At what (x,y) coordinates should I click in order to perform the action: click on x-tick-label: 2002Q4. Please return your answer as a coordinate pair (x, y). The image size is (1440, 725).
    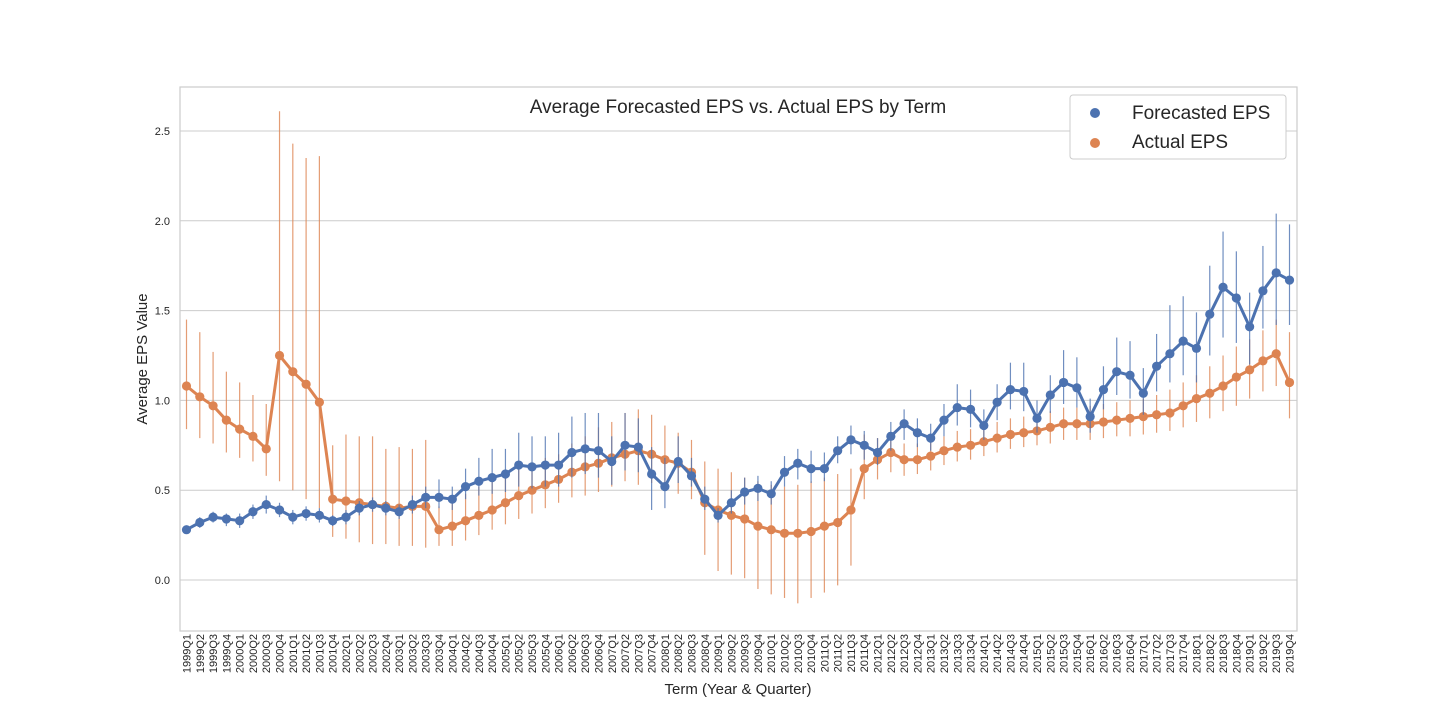
    Looking at the image, I should click on (387, 653).